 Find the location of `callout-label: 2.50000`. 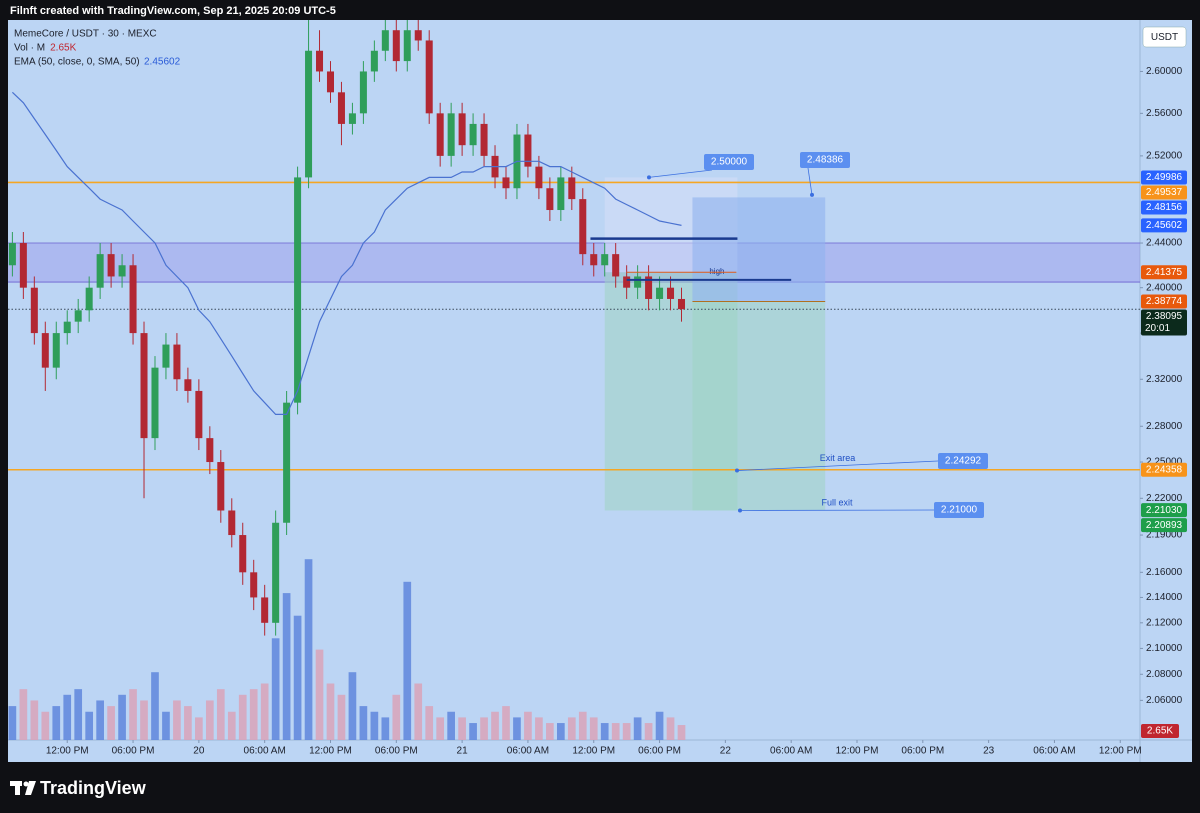

callout-label: 2.50000 is located at coordinates (729, 162).